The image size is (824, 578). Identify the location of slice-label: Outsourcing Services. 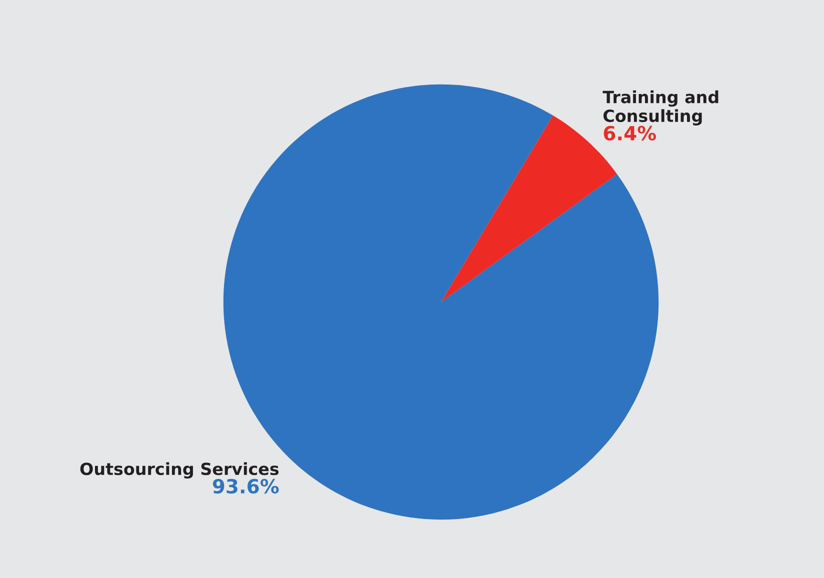
(179, 470).